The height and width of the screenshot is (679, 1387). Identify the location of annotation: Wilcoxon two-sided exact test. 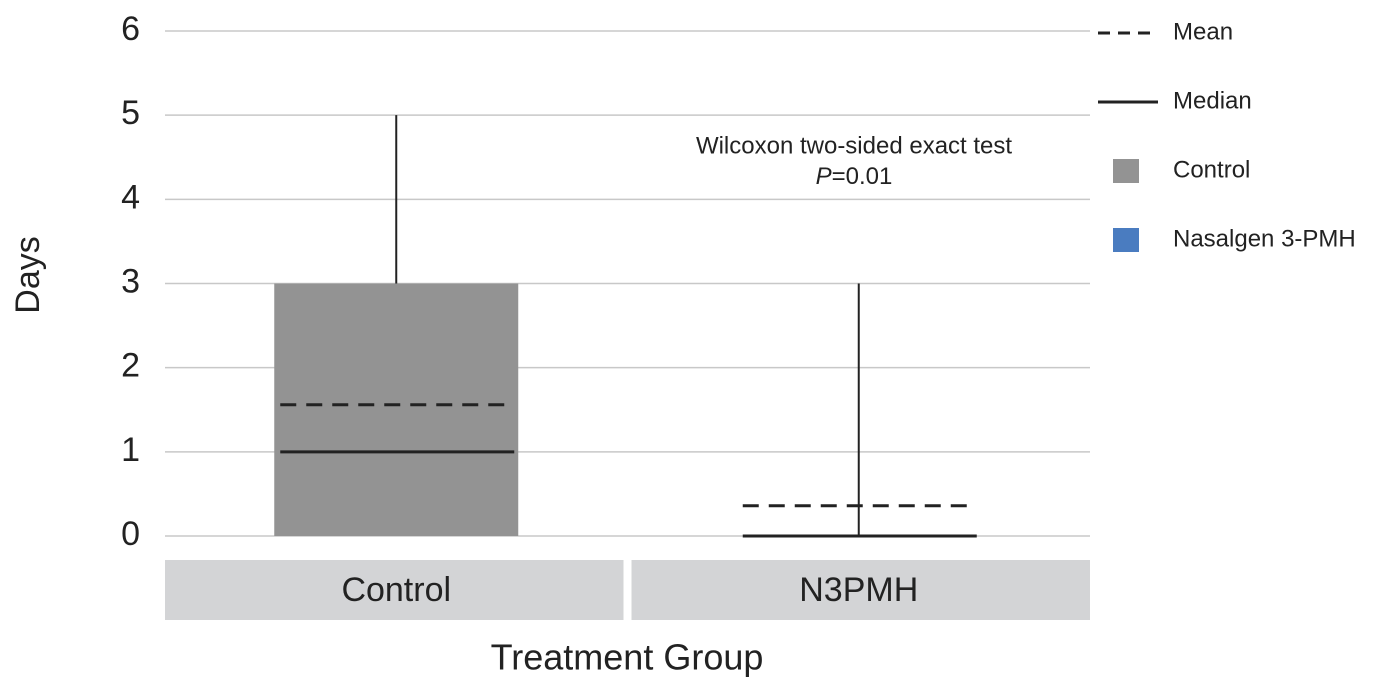
(854, 145).